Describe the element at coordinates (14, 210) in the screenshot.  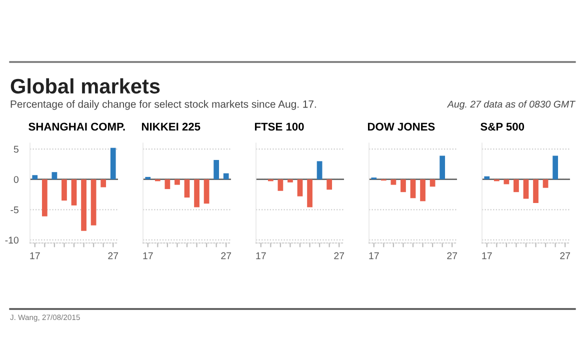
I see `y-tick-label: -5` at that location.